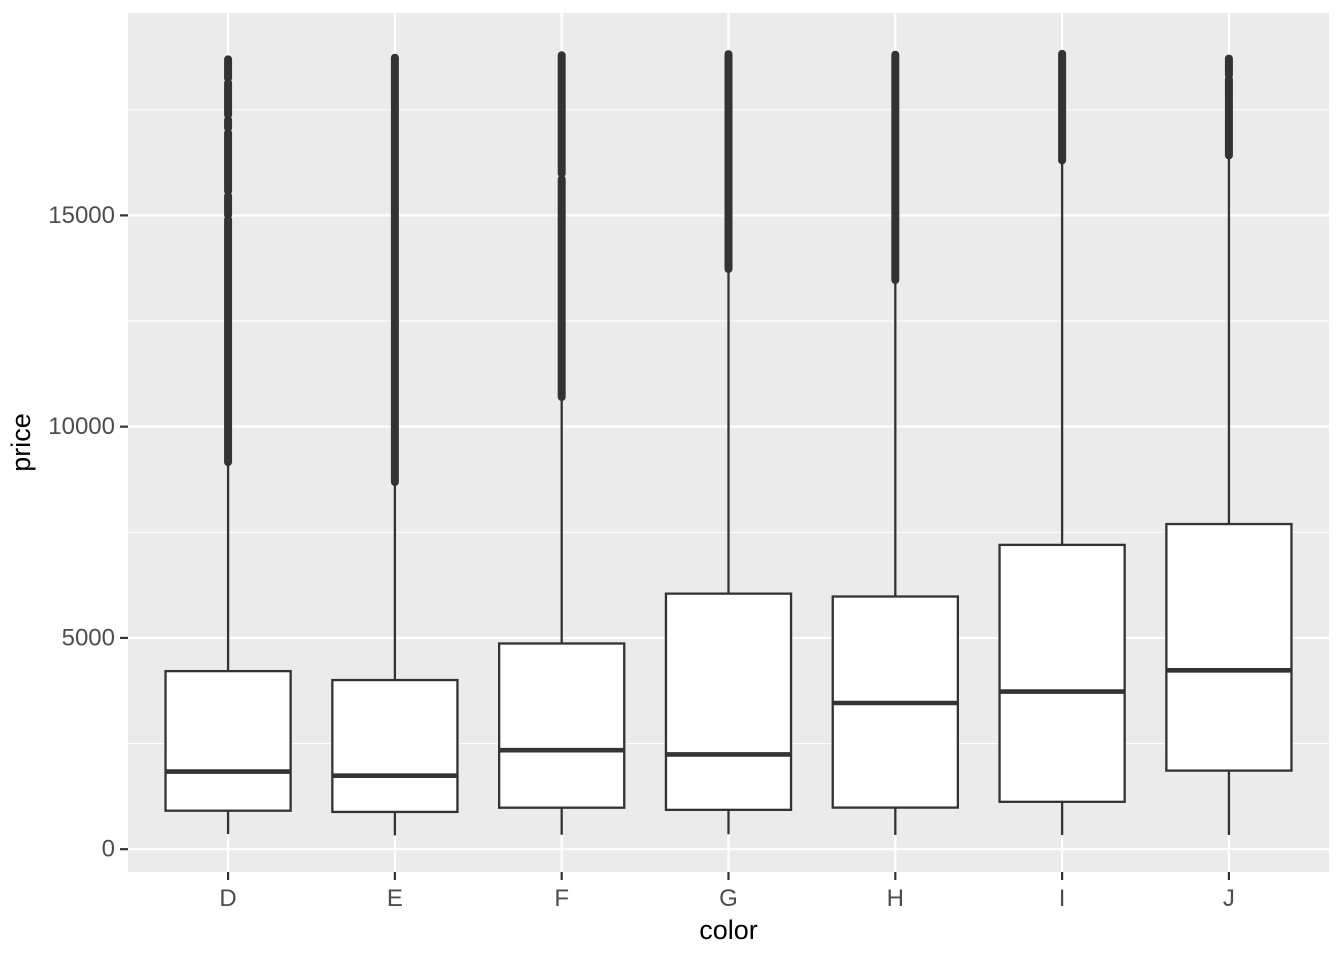 The image size is (1344, 965). Describe the element at coordinates (728, 442) in the screenshot. I see `boxplot-G` at that location.